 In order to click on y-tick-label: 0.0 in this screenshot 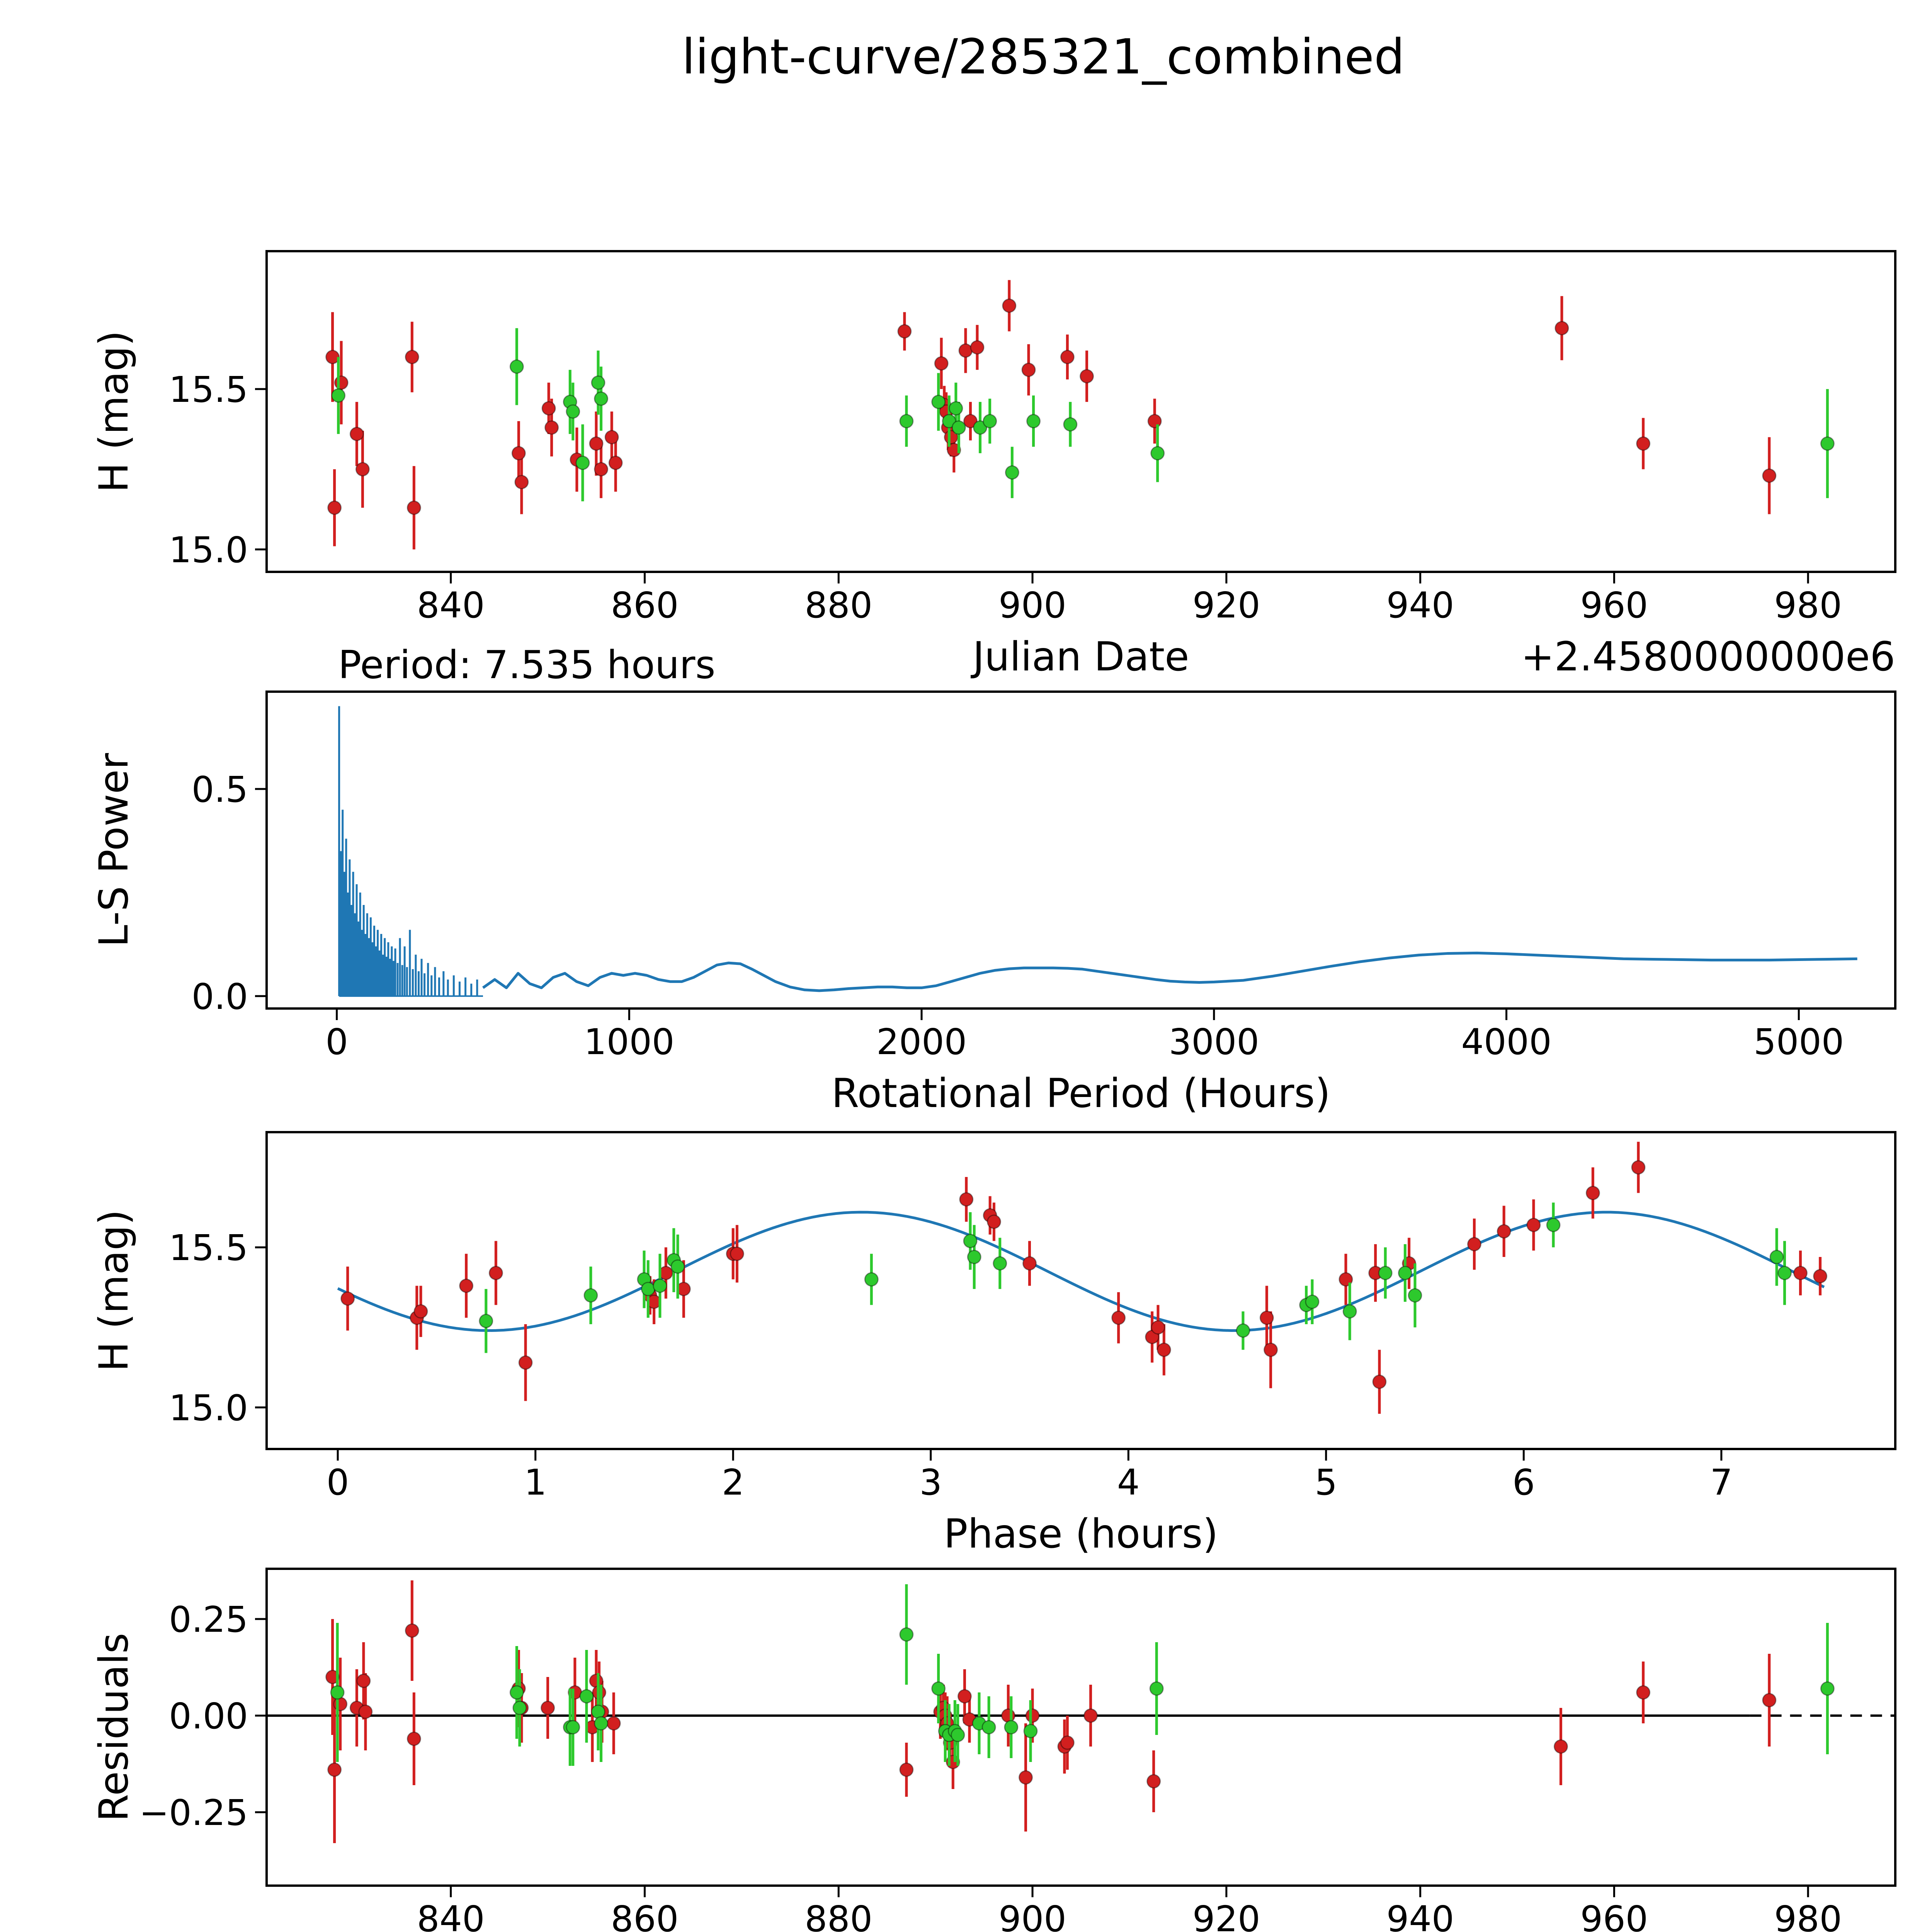, I will do `click(220, 997)`.